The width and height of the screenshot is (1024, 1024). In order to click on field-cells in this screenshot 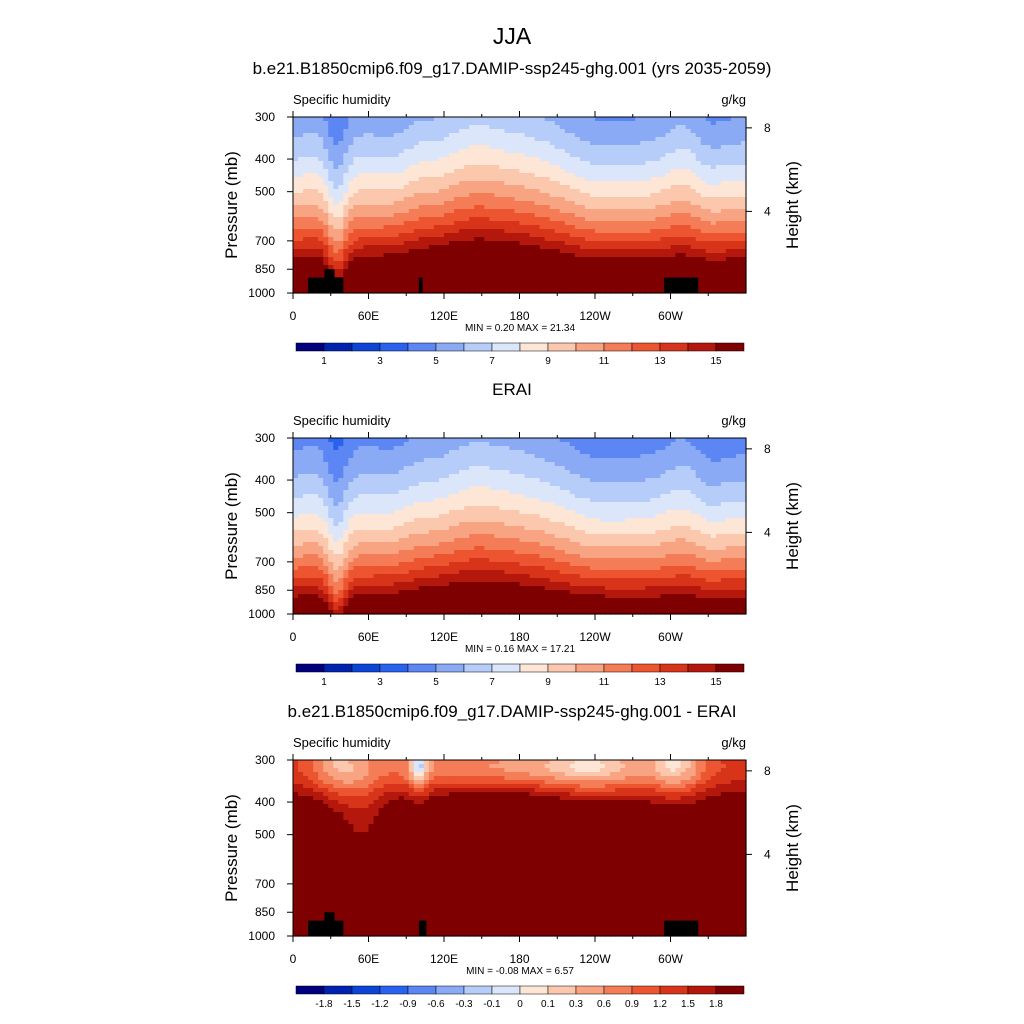, I will do `click(520, 205)`.